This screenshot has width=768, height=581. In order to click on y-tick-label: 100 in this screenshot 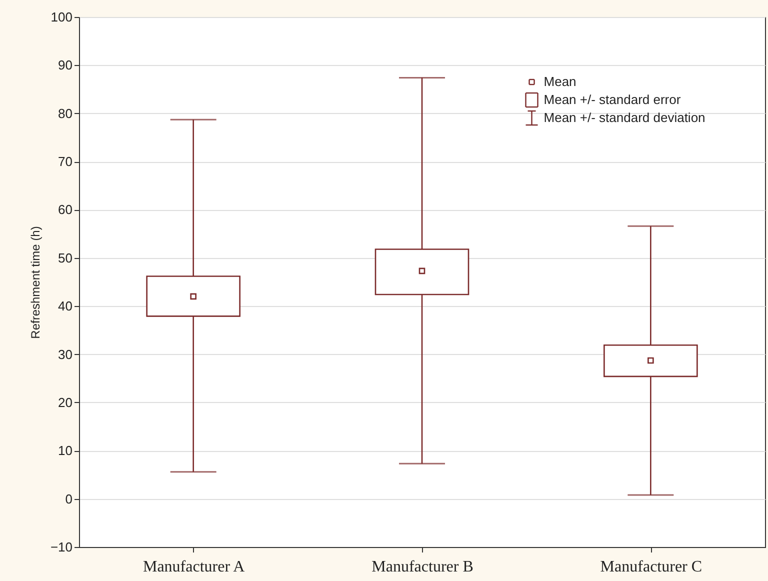, I will do `click(61, 17)`.